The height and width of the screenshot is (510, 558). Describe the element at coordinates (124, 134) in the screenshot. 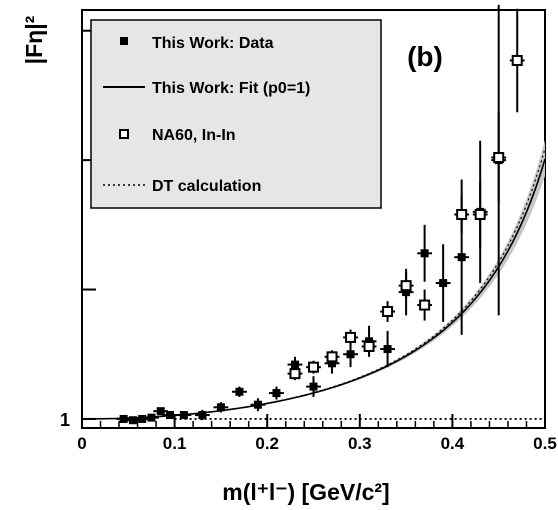

I see `legend-open-square-icon` at that location.